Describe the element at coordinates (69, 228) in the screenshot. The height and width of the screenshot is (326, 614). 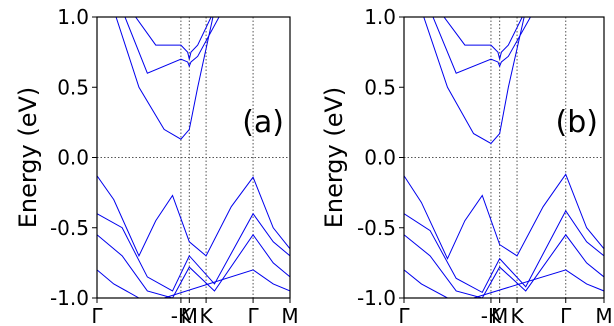
I see `panel-0-ytick-label-3: -0.5` at that location.